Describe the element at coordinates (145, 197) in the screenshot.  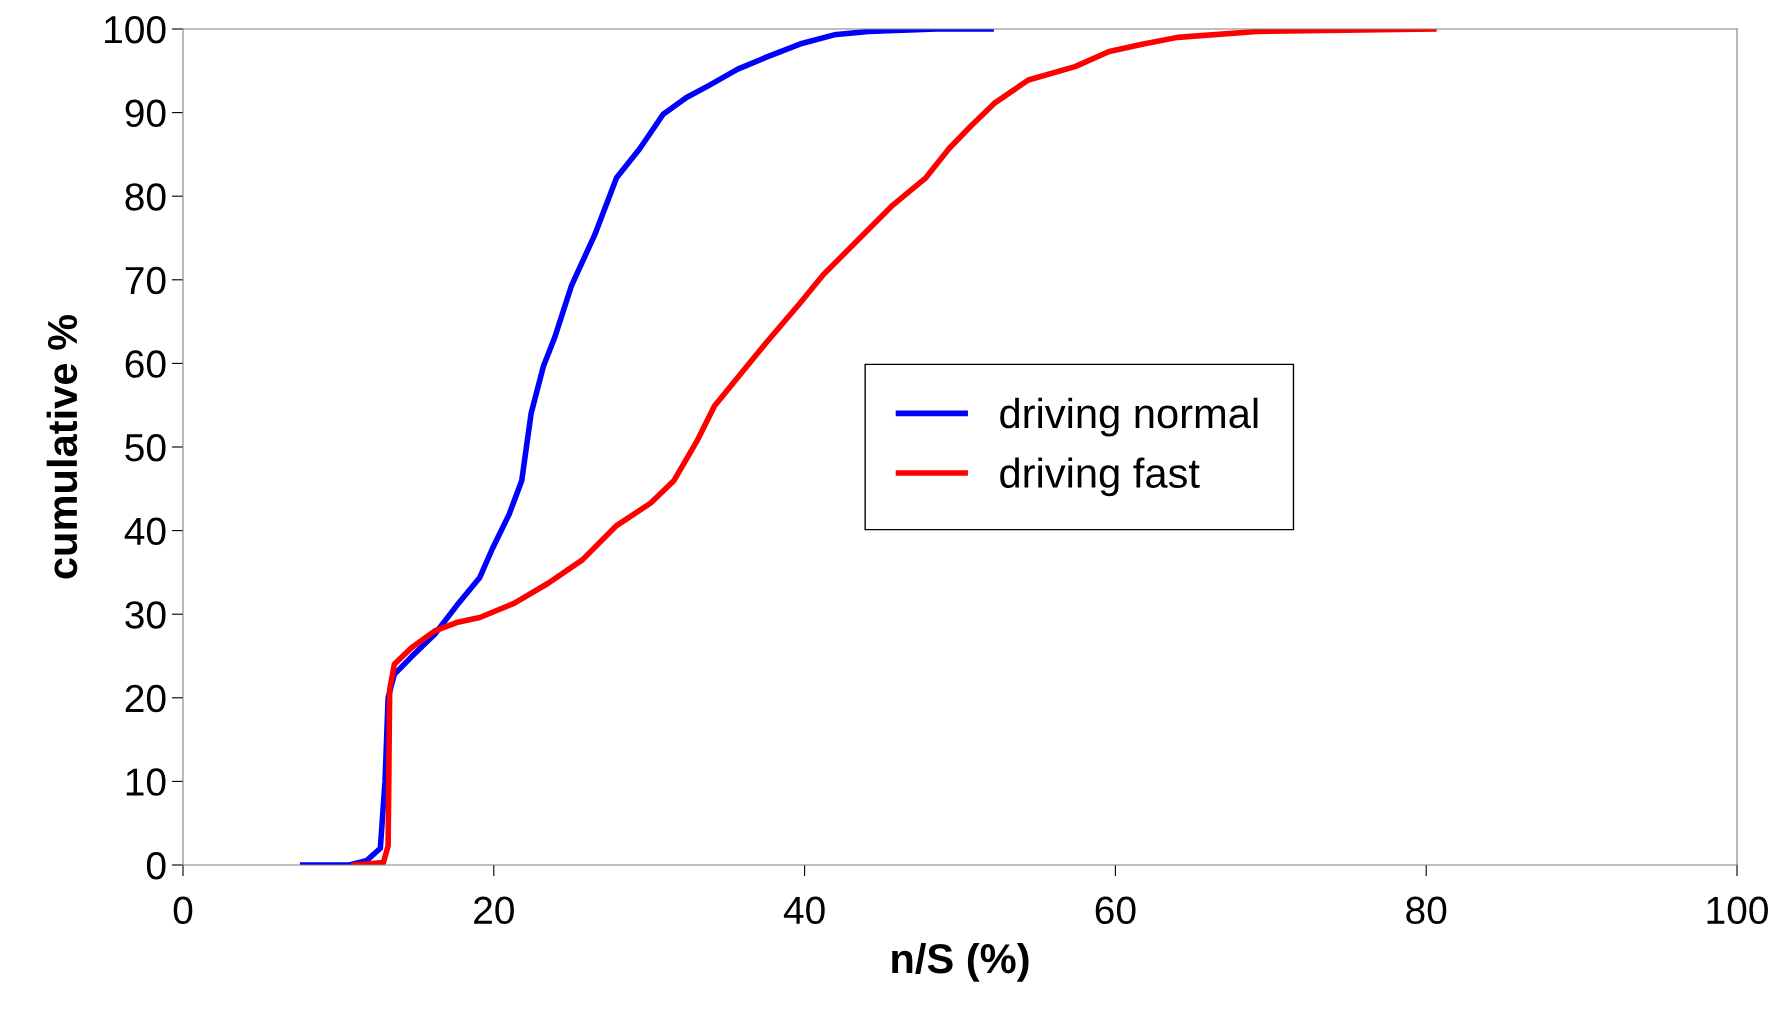
I see `y-tick-label: 80` at that location.